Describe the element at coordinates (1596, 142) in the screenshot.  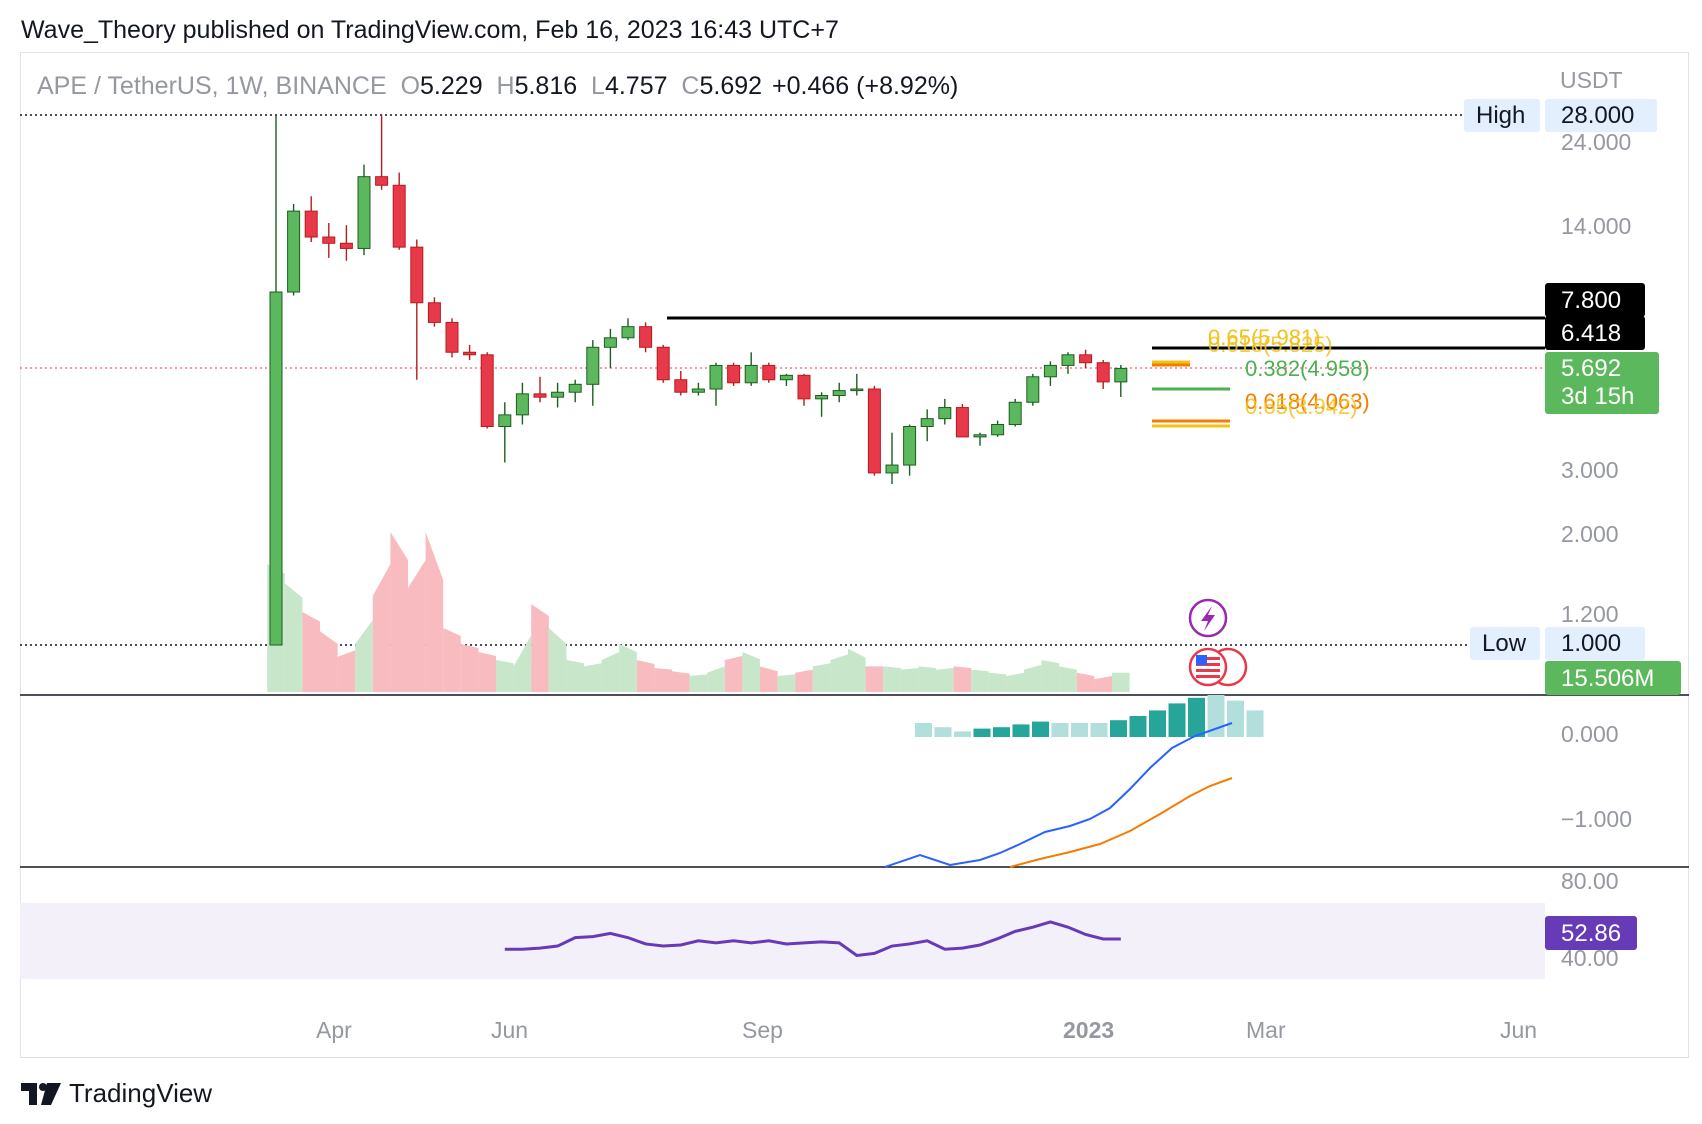
I see `price-label-24000: 24.000` at that location.